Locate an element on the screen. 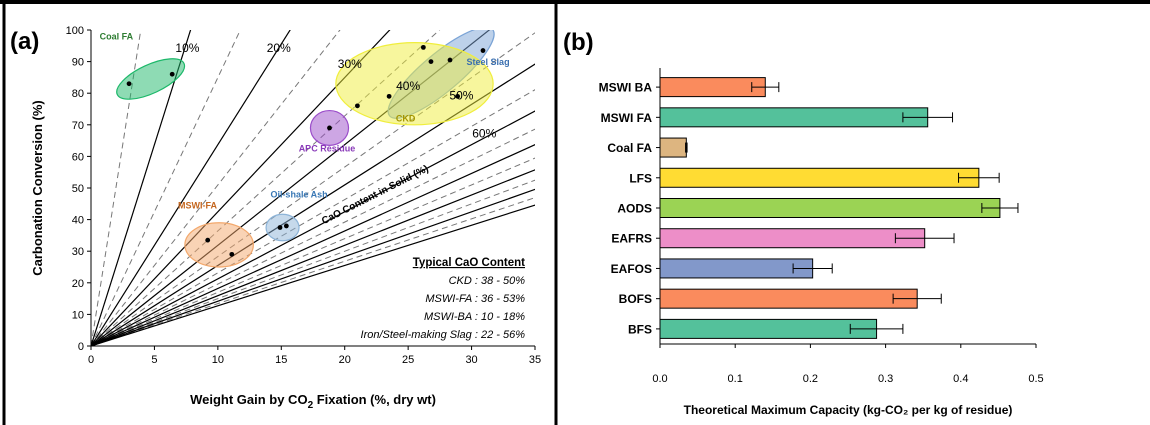 The width and height of the screenshot is (1150, 425). x-tick-label: 35 is located at coordinates (535, 360).